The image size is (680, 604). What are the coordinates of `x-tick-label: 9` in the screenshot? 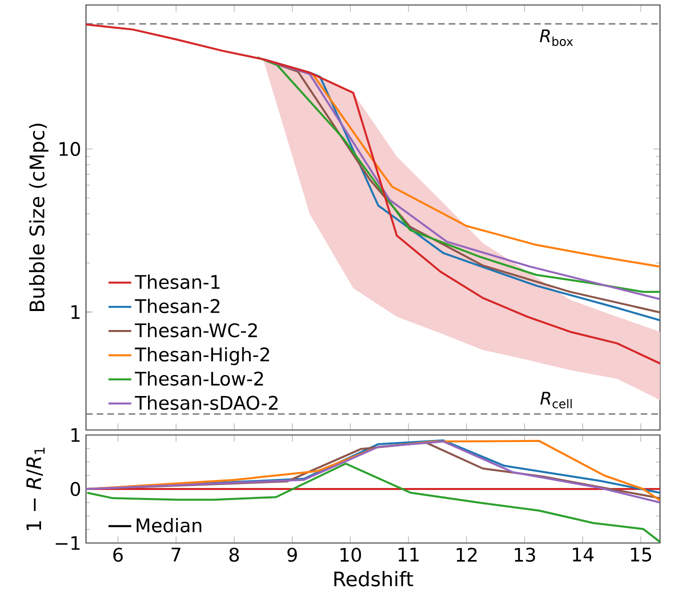 It's located at (292, 555).